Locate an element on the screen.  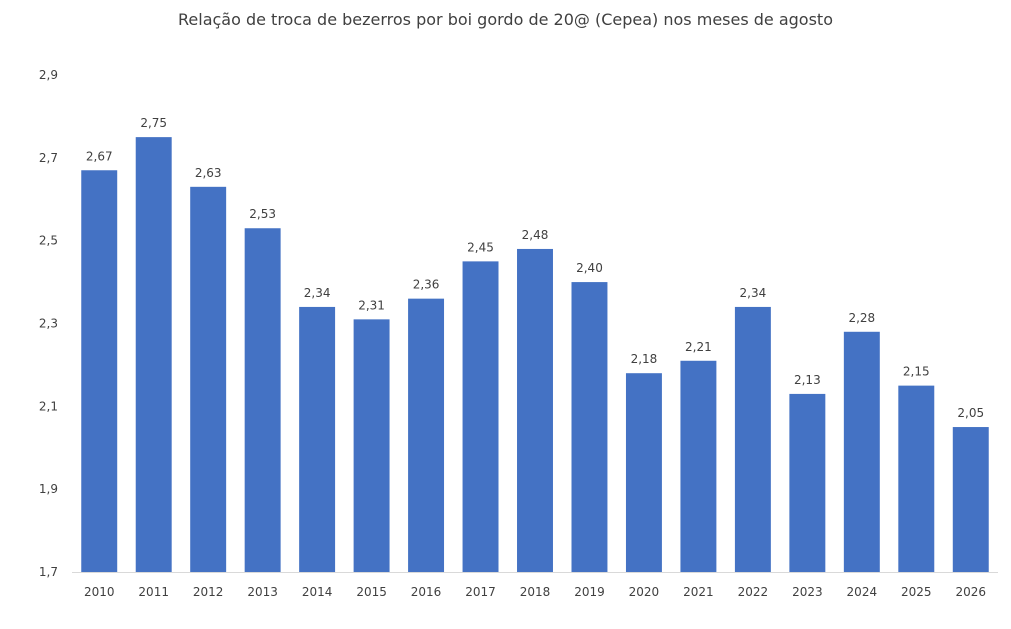
x-tick-label-2014: 2014 is located at coordinates (317, 592).